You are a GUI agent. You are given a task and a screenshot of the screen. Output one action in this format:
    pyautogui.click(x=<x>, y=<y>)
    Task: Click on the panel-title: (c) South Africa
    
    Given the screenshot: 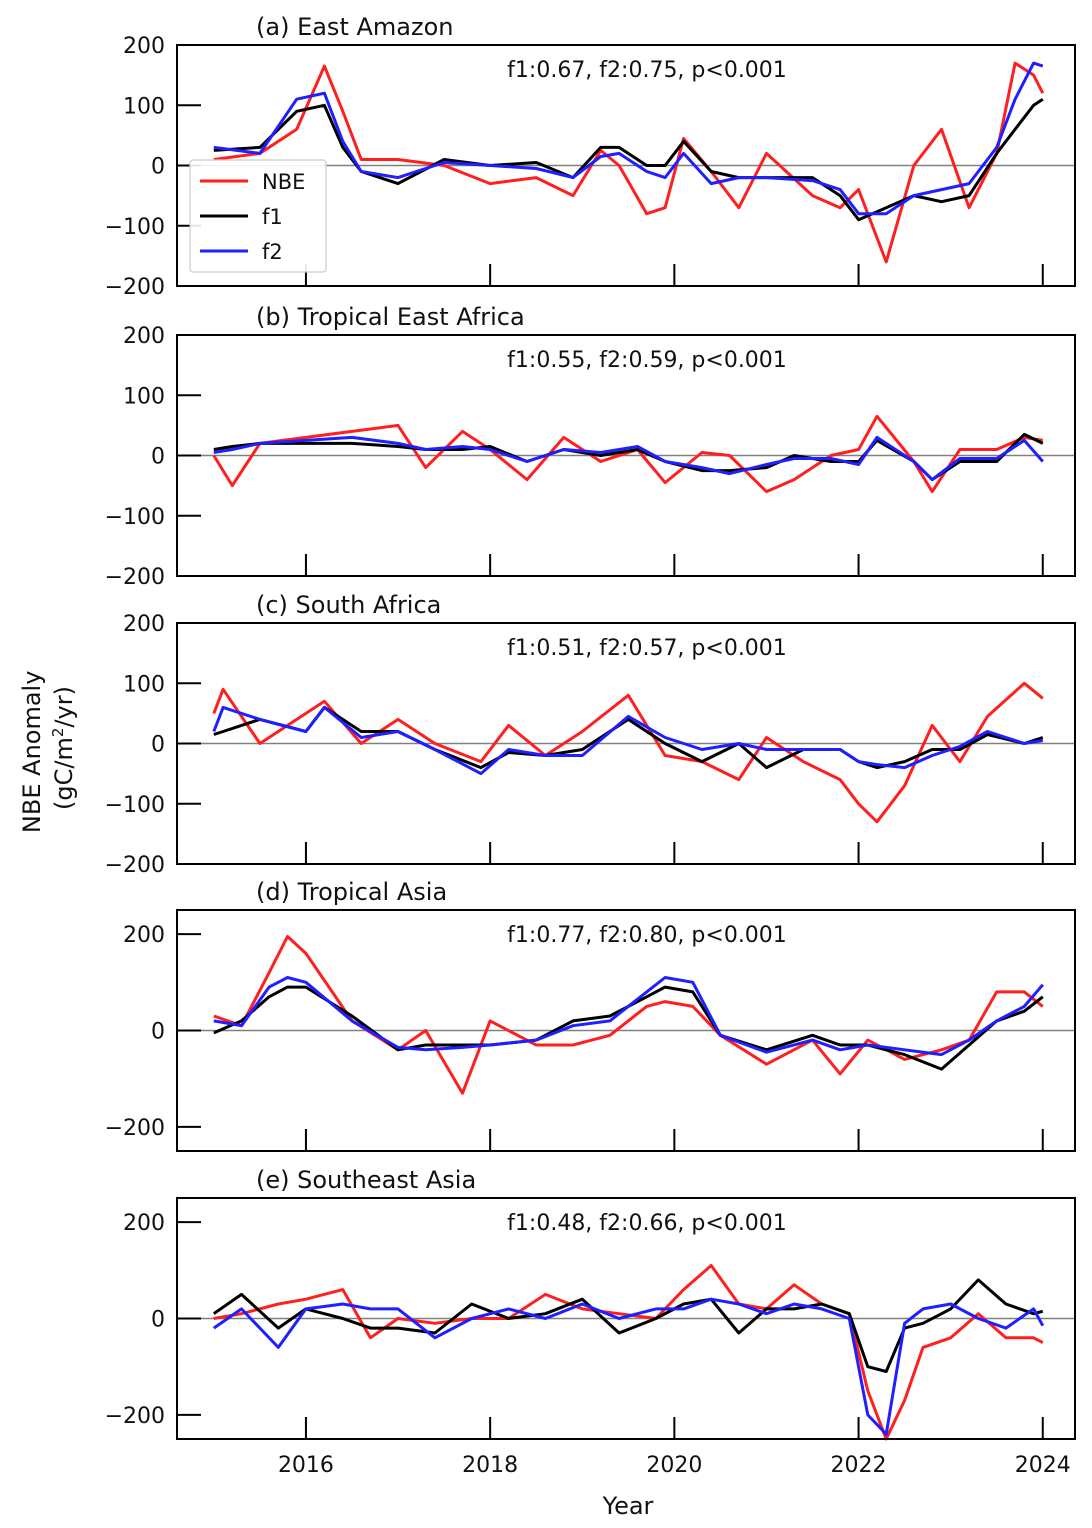 What is the action you would take?
    pyautogui.click(x=348, y=605)
    